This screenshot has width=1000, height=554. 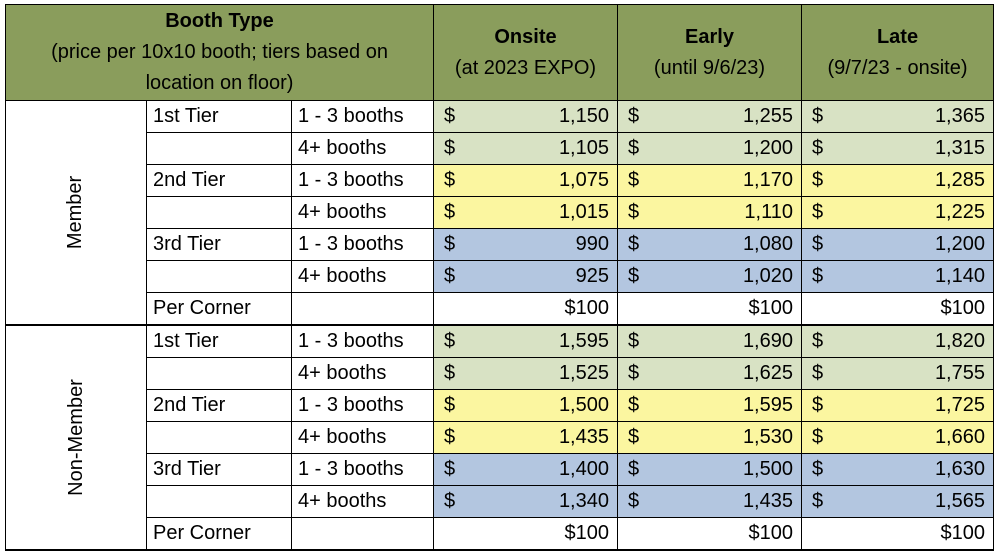 What do you see at coordinates (525, 276) in the screenshot?
I see `onsite-price-cell: $925` at bounding box center [525, 276].